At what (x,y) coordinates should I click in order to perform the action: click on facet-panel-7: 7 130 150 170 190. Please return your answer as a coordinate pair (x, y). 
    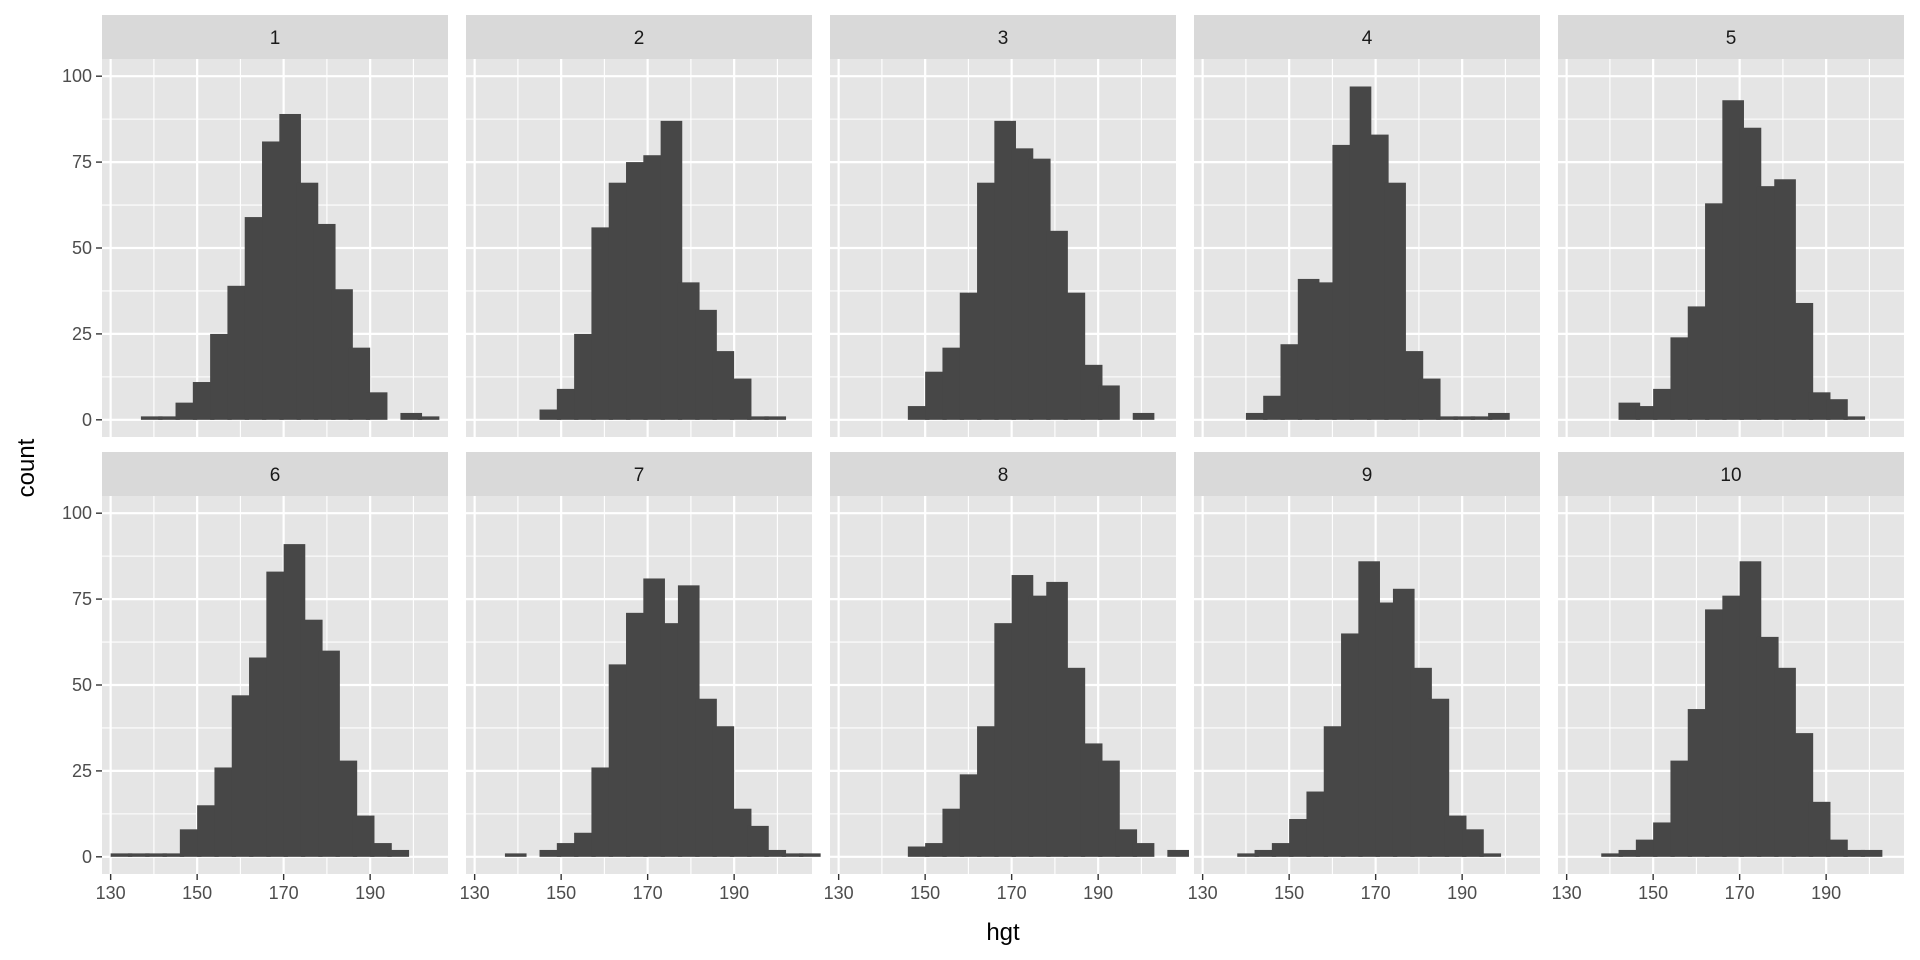
    Looking at the image, I should click on (640, 677).